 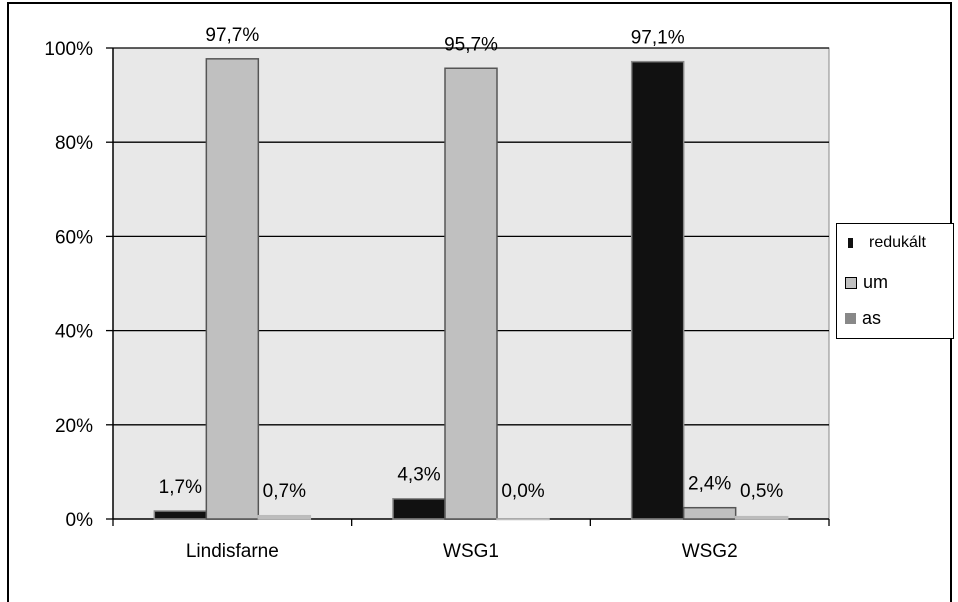 What do you see at coordinates (419, 508) in the screenshot?
I see `bar-redukált-WSG1` at bounding box center [419, 508].